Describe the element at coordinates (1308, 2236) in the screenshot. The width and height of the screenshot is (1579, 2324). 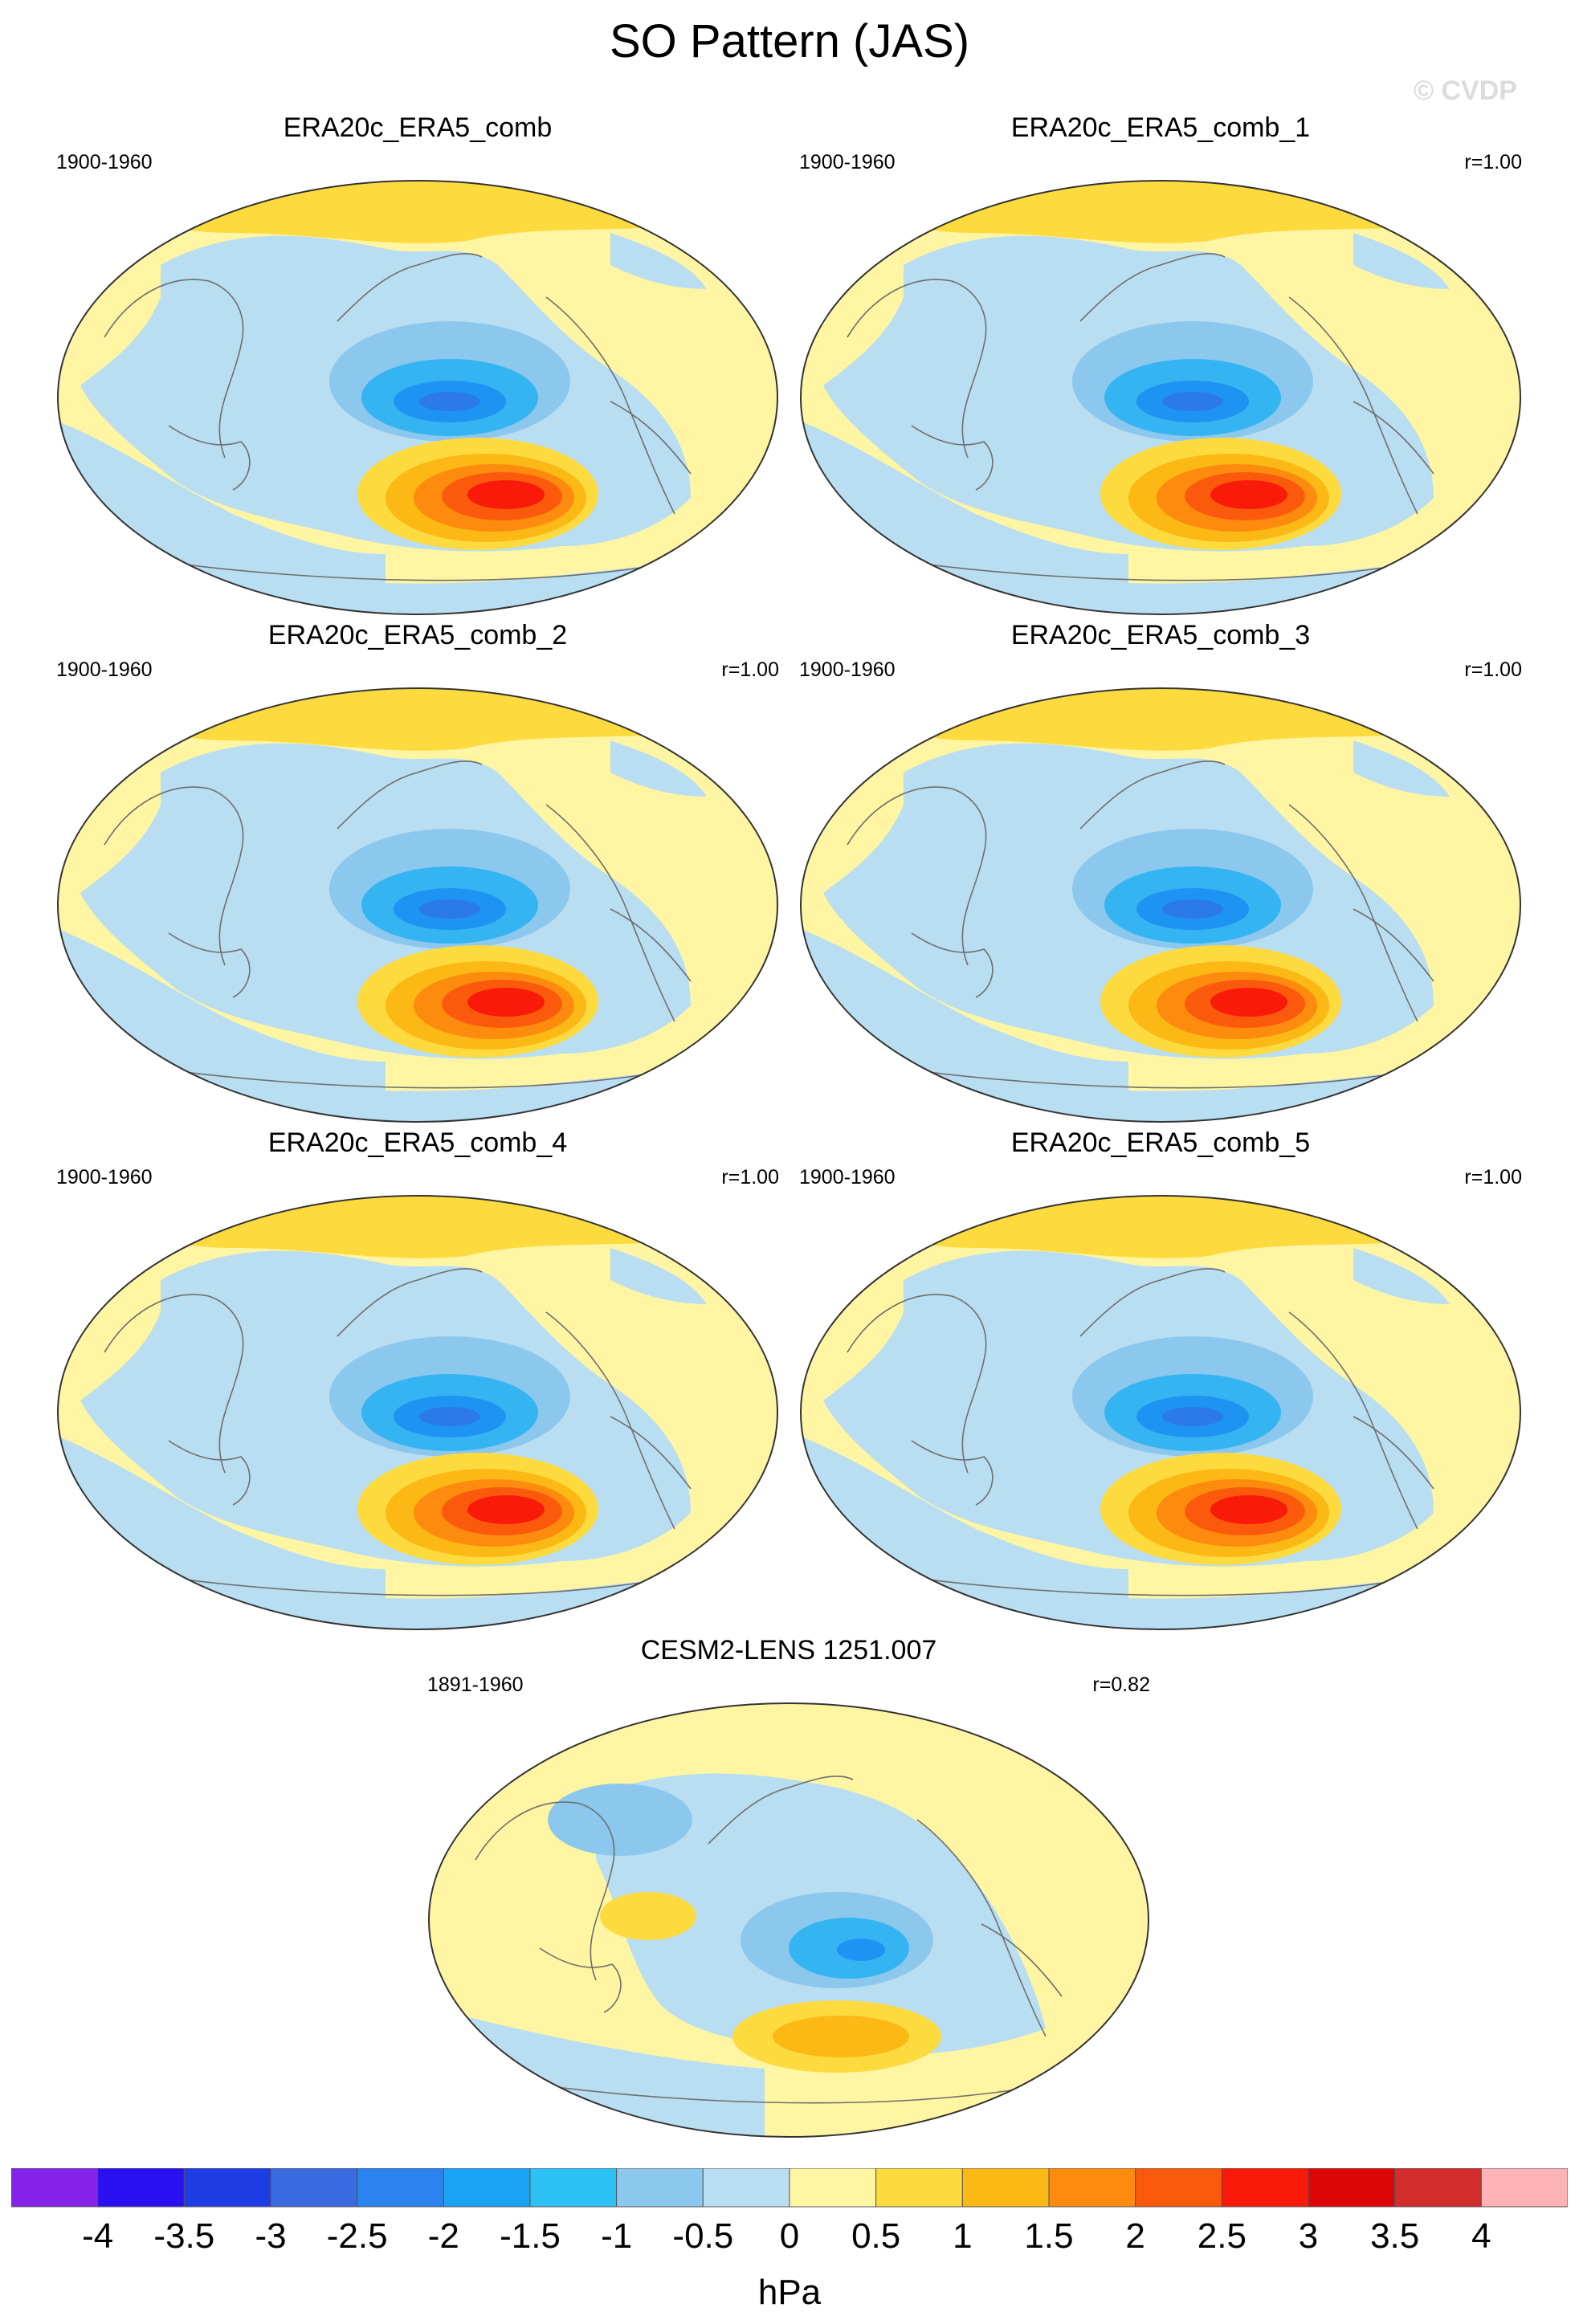
I see `colorbar-tick-label: 3` at that location.